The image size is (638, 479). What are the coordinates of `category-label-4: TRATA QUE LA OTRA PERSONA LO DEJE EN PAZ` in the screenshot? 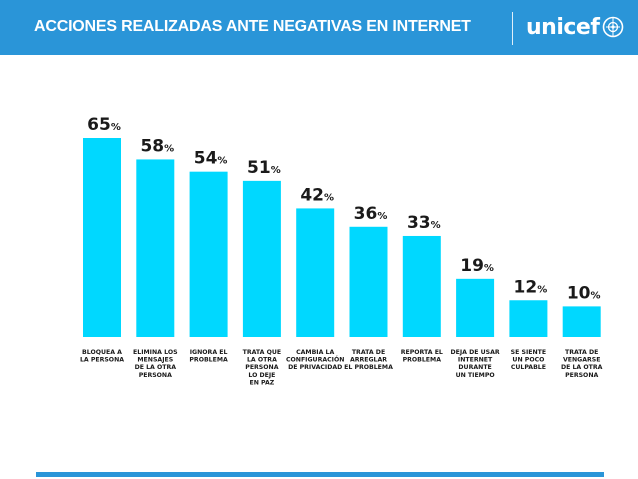 It's located at (262, 367).